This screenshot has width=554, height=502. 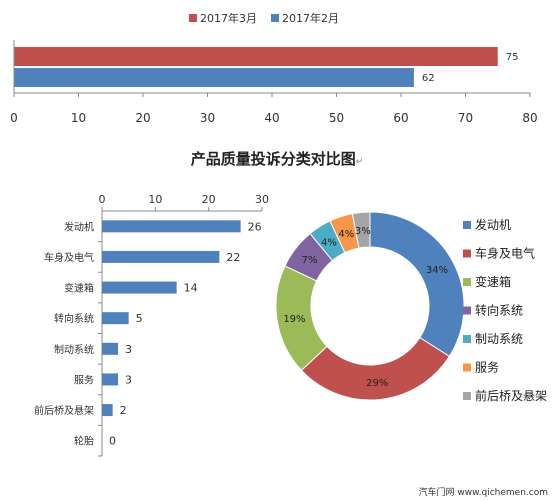 What do you see at coordinates (294, 319) in the screenshot?
I see `donut-value-label-3: 19%` at bounding box center [294, 319].